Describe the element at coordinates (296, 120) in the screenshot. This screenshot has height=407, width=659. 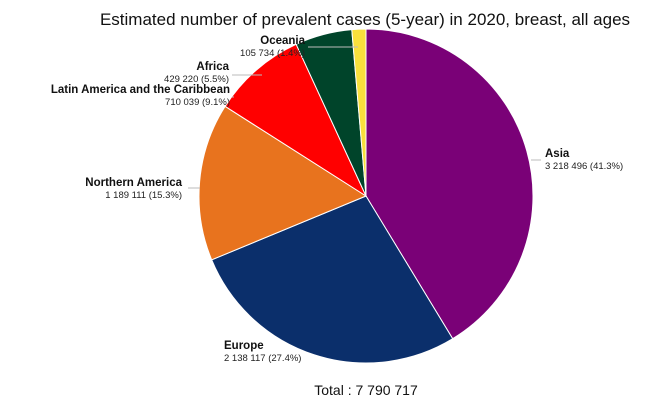
I see `pie-slice-latin-america-and-the-caribbean` at that location.